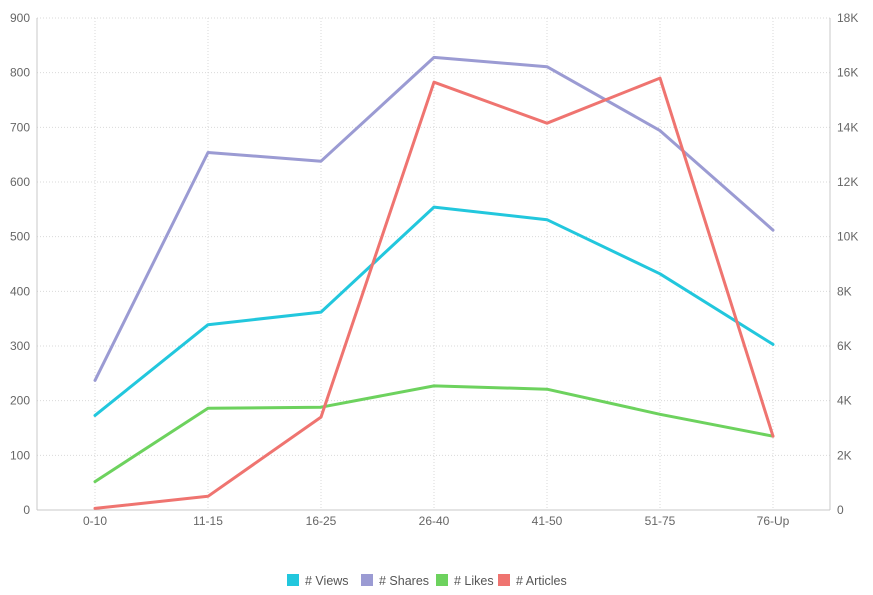 The image size is (873, 595). What do you see at coordinates (327, 581) in the screenshot?
I see `legend-label: # Views` at bounding box center [327, 581].